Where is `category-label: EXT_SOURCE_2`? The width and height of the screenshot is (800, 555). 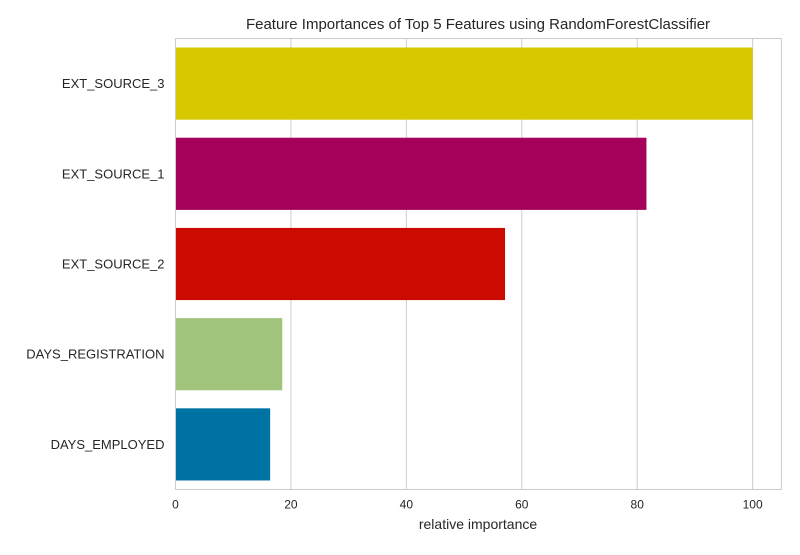
category-label: EXT_SOURCE_2 is located at coordinates (113, 264).